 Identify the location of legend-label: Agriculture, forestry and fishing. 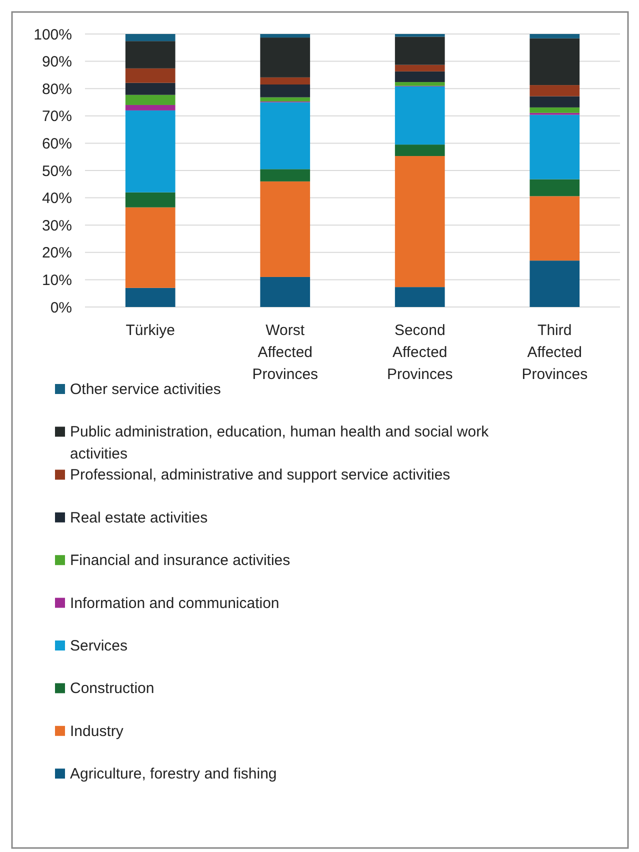
(173, 774).